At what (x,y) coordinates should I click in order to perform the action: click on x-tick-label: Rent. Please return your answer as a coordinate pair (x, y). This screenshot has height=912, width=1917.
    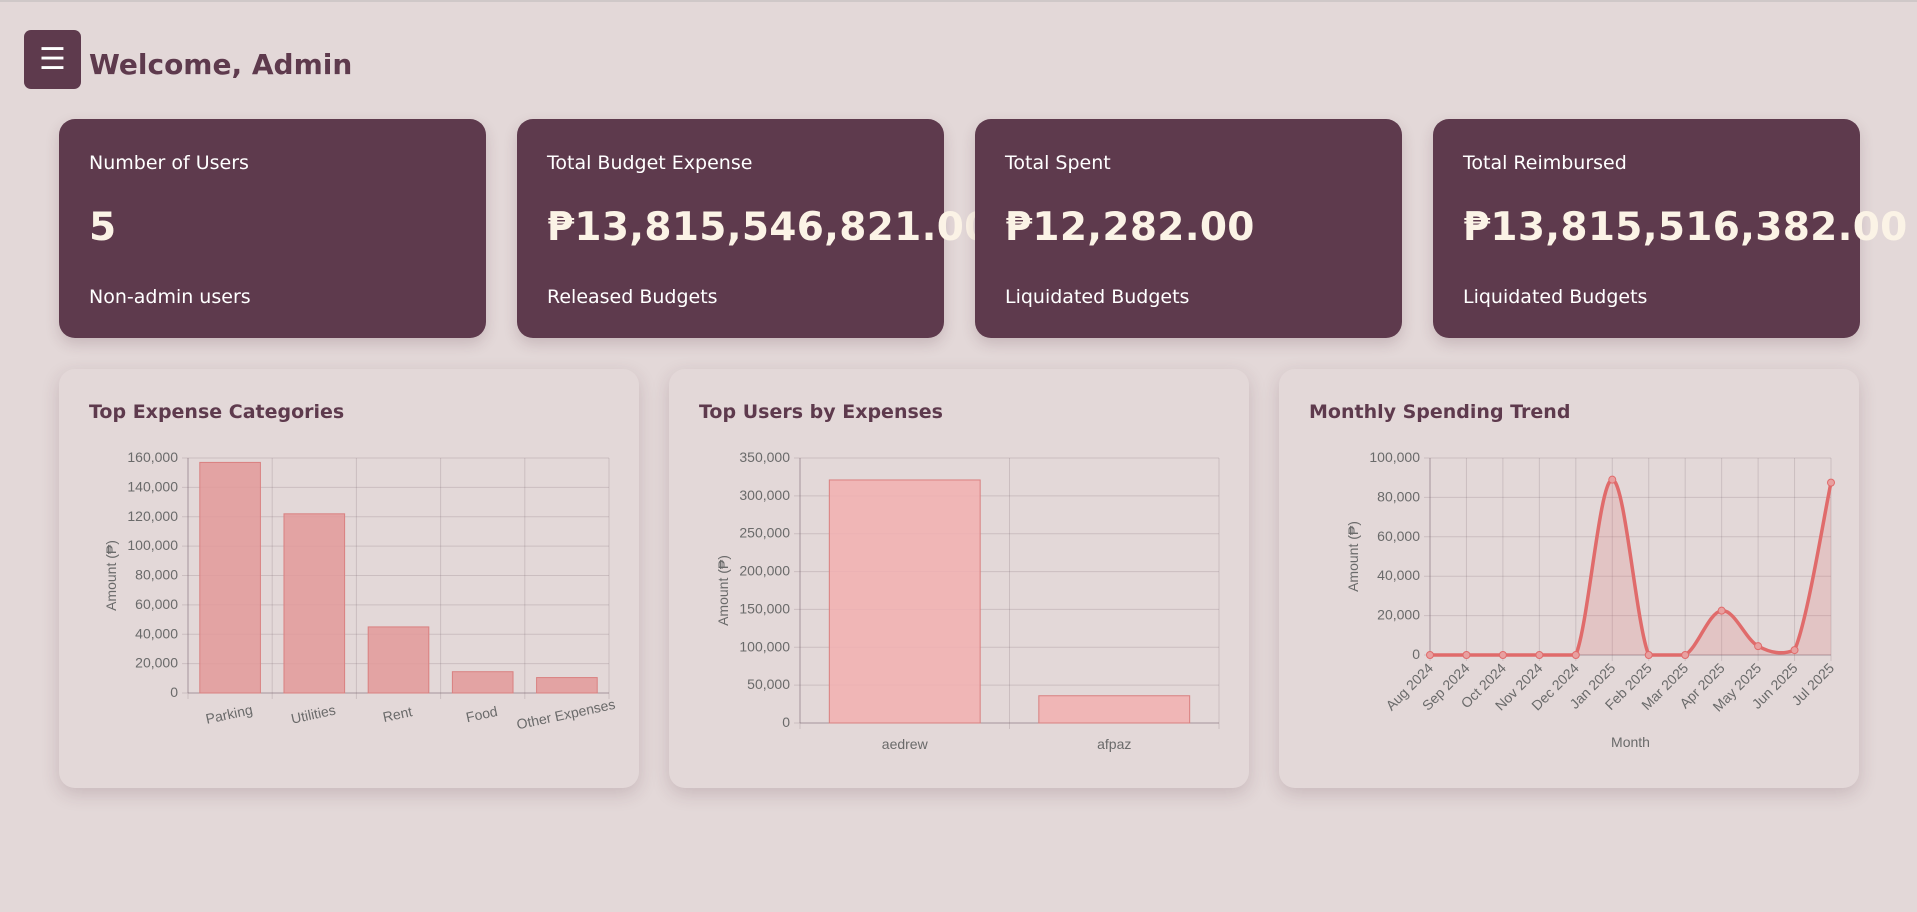
    Looking at the image, I should click on (397, 714).